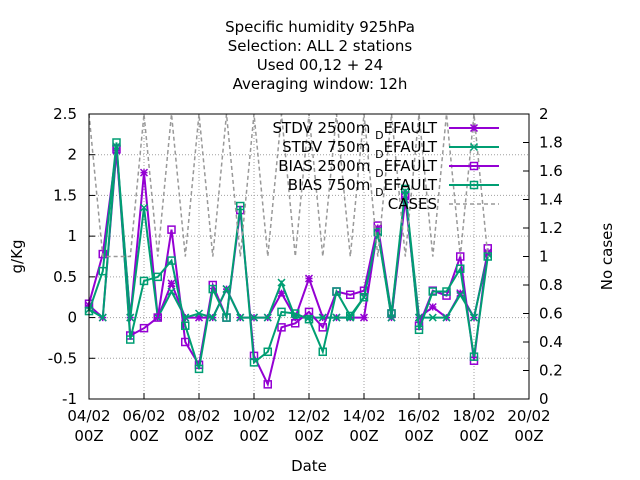 The image size is (640, 480). I want to click on x-tick-label: 04/02, so click(88, 416).